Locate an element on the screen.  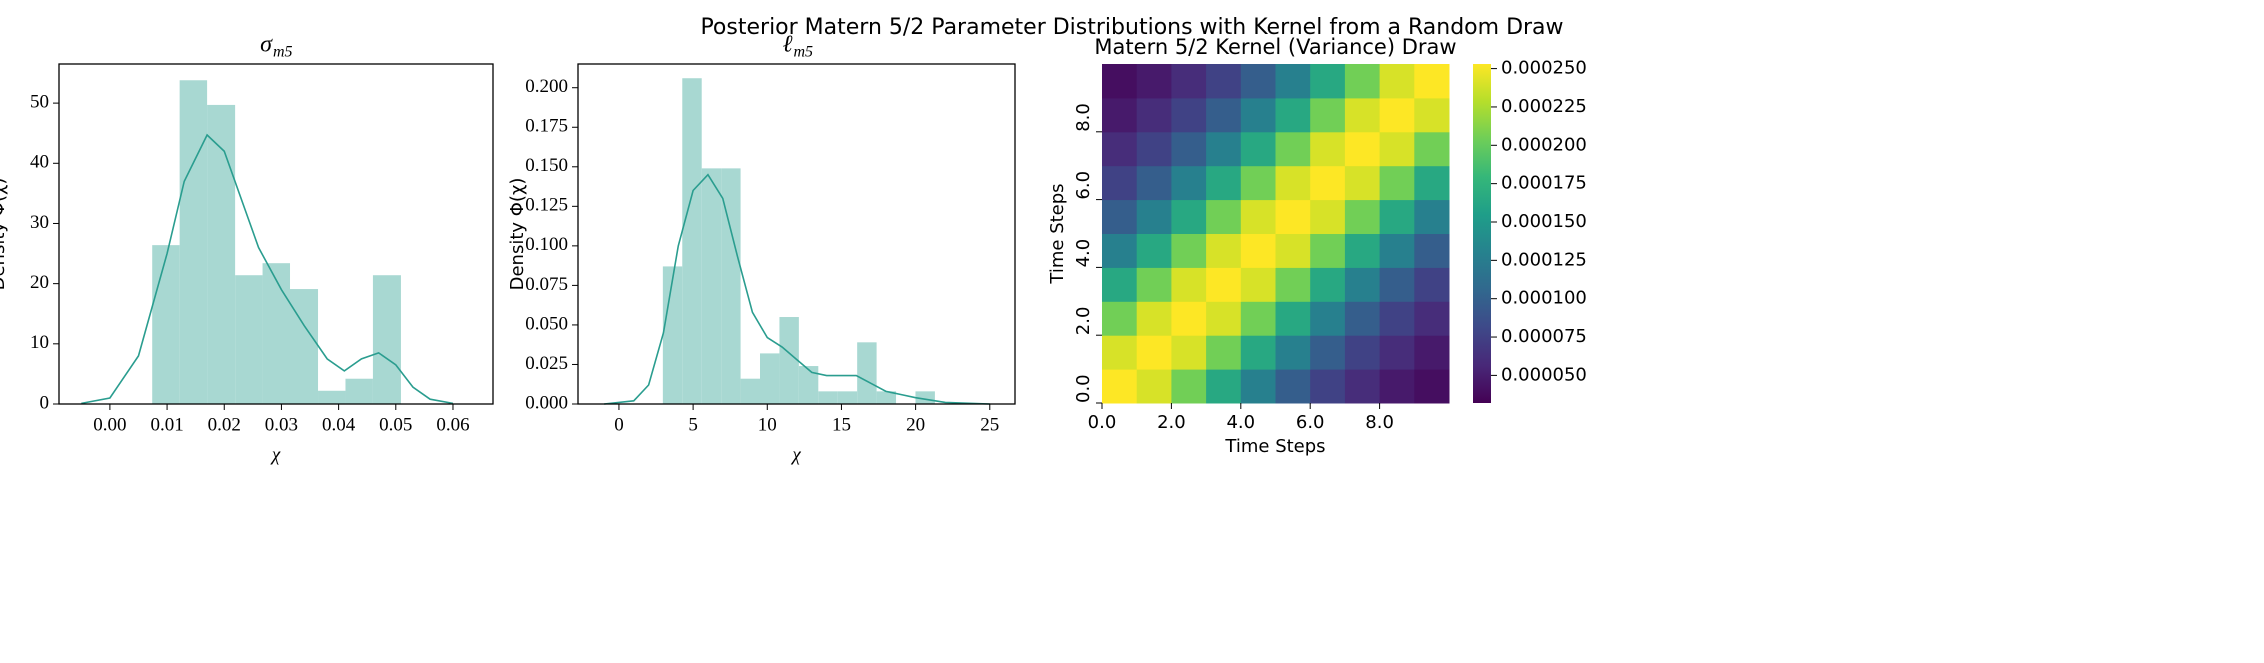
y-tick-label: 2.0 is located at coordinates (1083, 321).